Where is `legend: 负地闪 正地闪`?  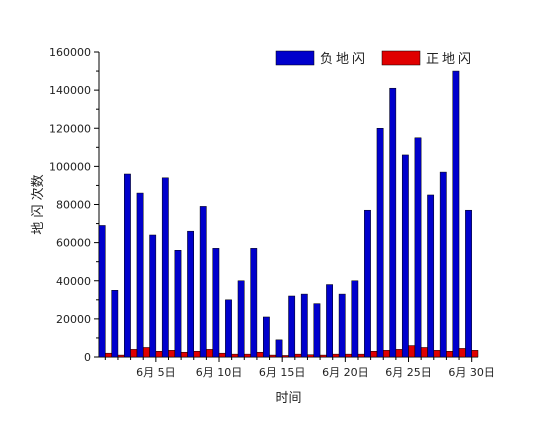 legend: 负地闪 正地闪 is located at coordinates (374, 58).